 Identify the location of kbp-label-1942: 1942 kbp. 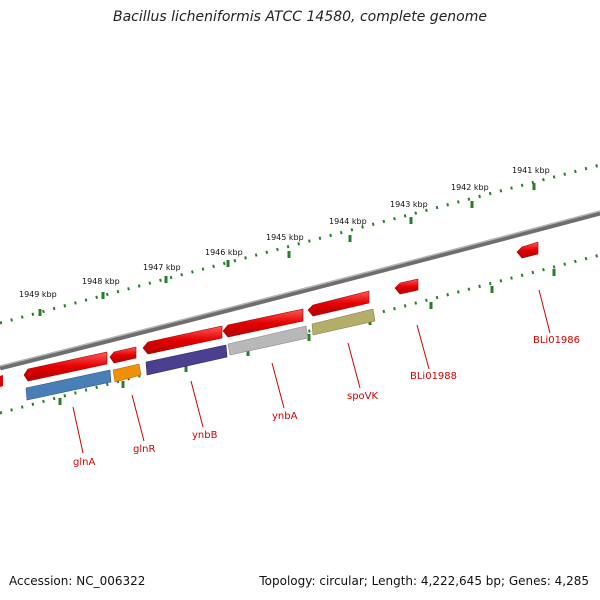
(470, 187).